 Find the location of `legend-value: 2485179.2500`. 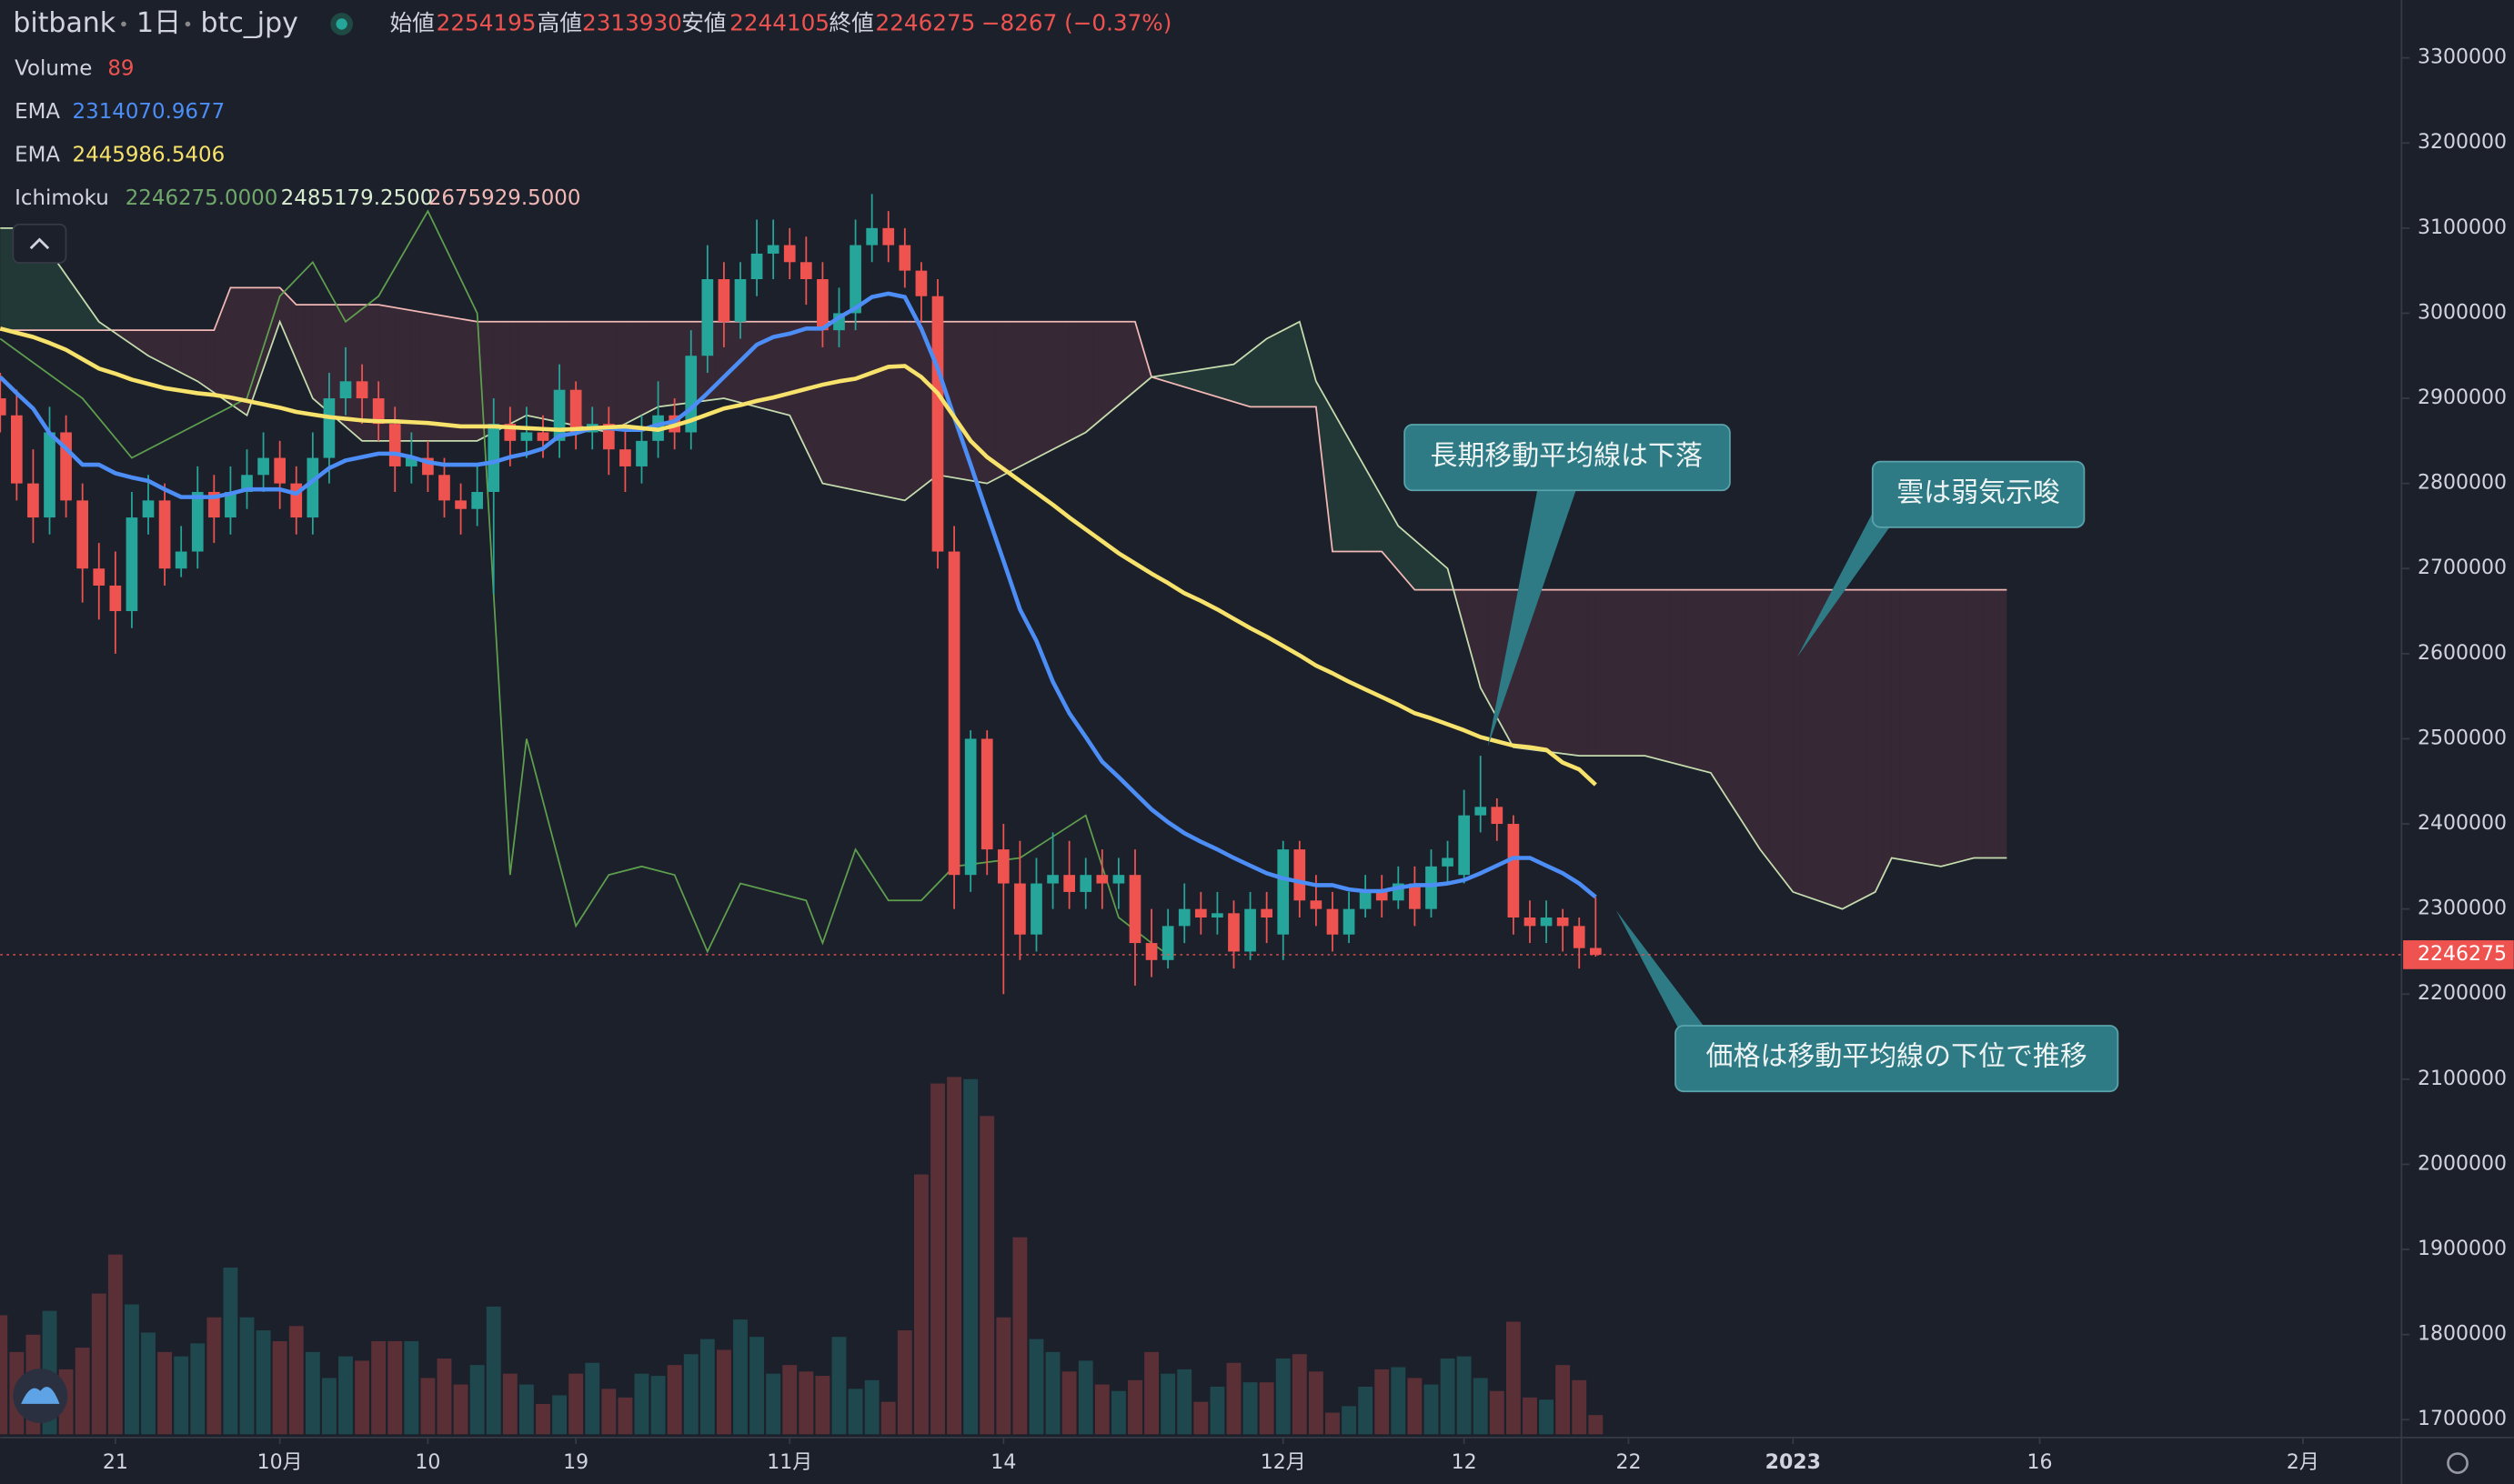

legend-value: 2485179.2500 is located at coordinates (357, 198).